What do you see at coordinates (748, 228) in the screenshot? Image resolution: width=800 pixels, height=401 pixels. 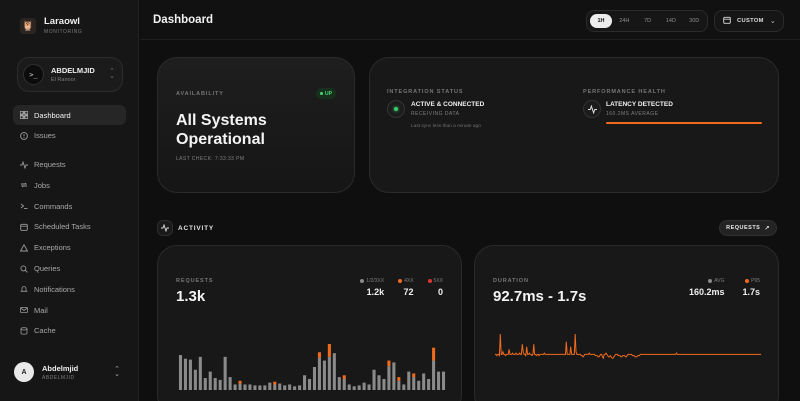 I see `requests-button: REQUESTS ↗` at bounding box center [748, 228].